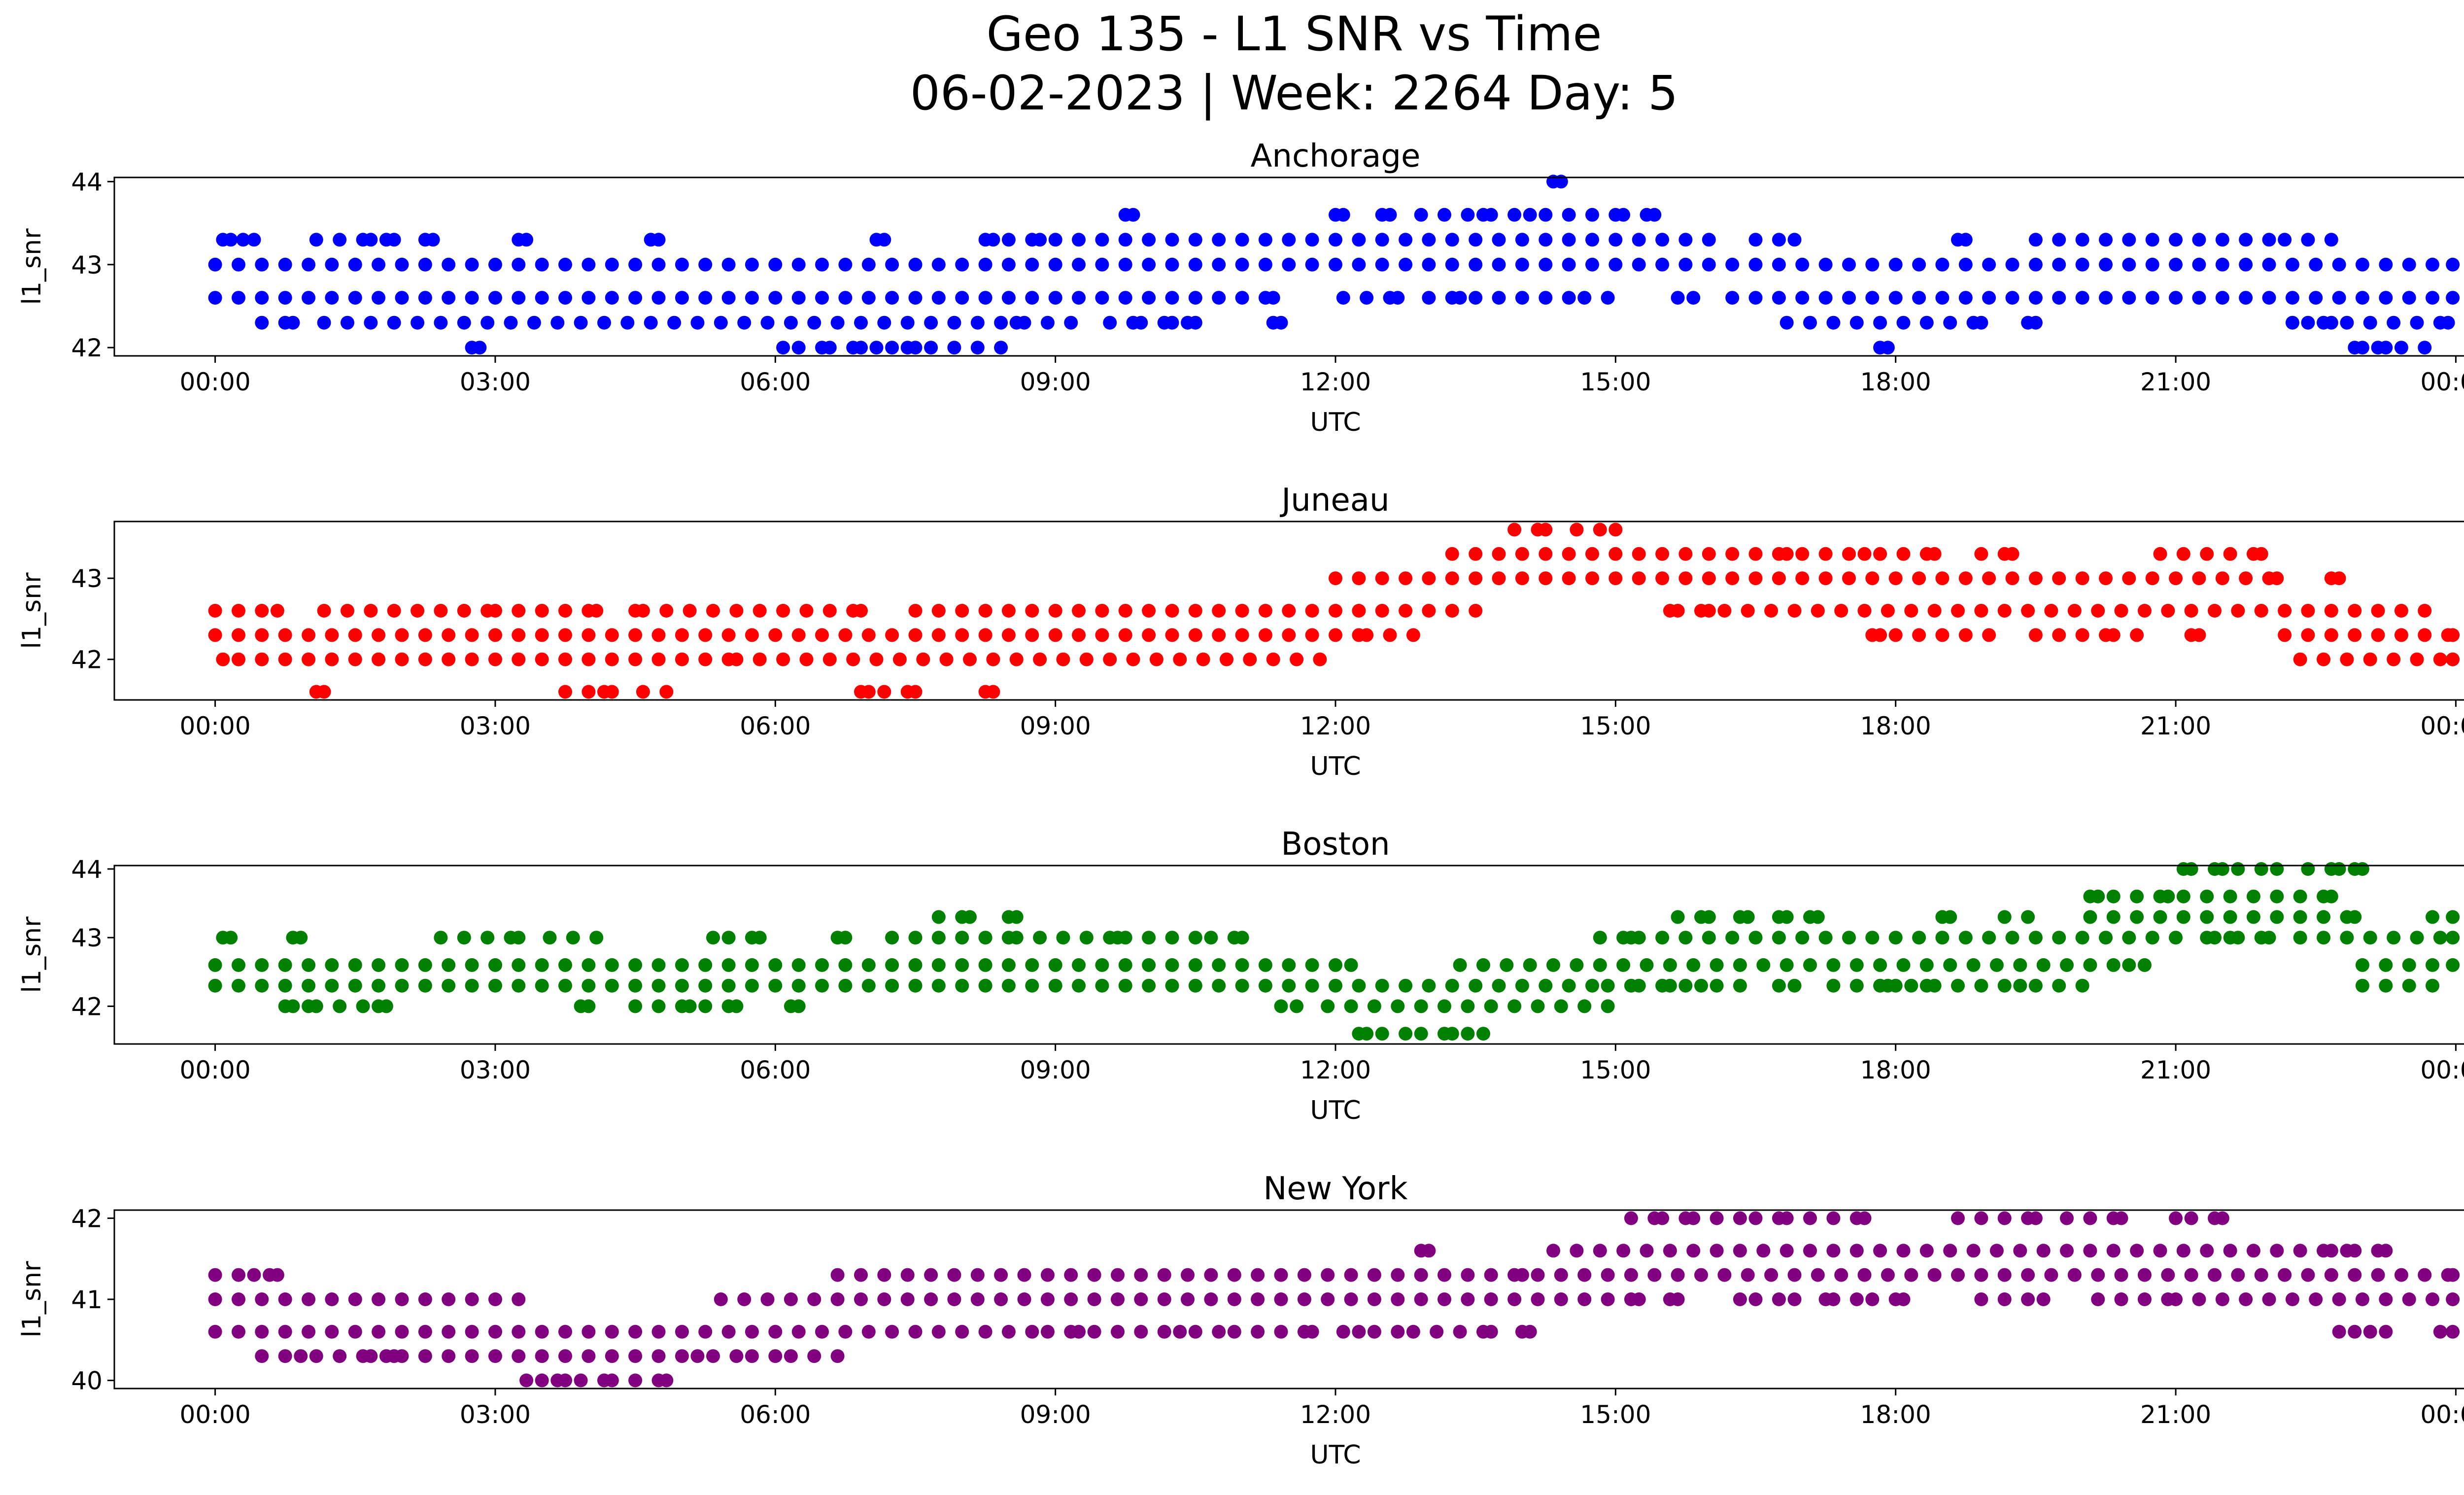 The width and height of the screenshot is (2464, 1495). I want to click on y-tick-label: 43, so click(87, 578).